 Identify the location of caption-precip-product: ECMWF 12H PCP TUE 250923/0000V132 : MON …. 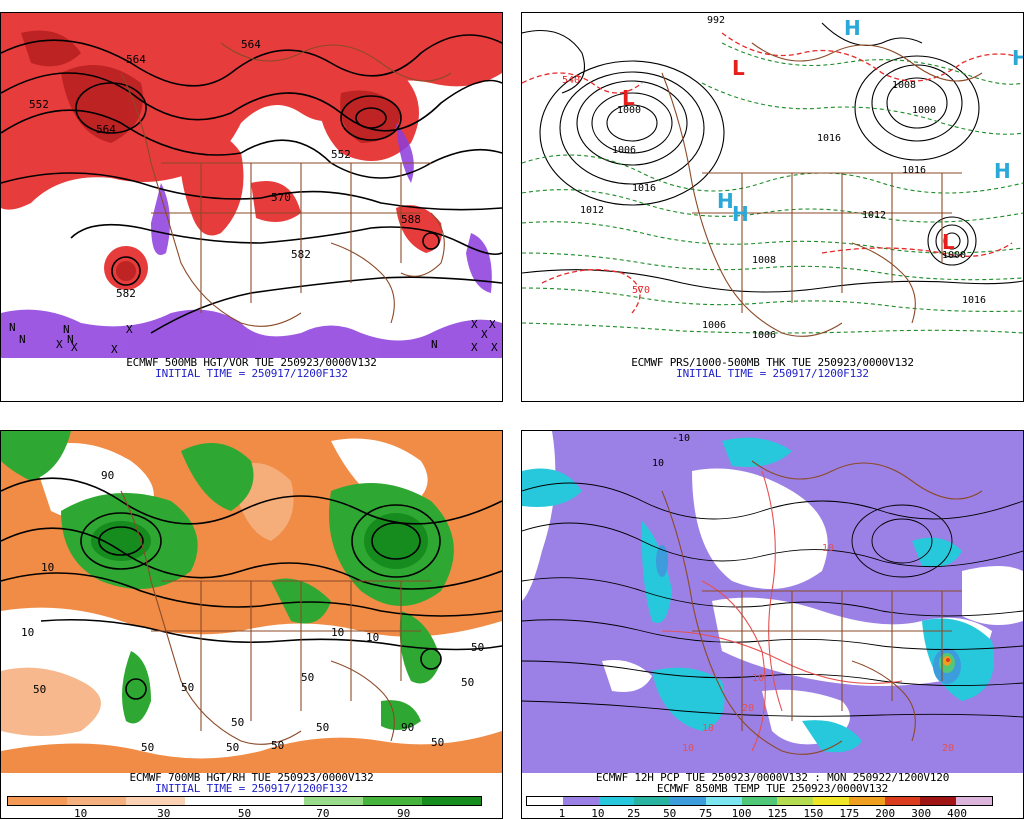
(772, 777).